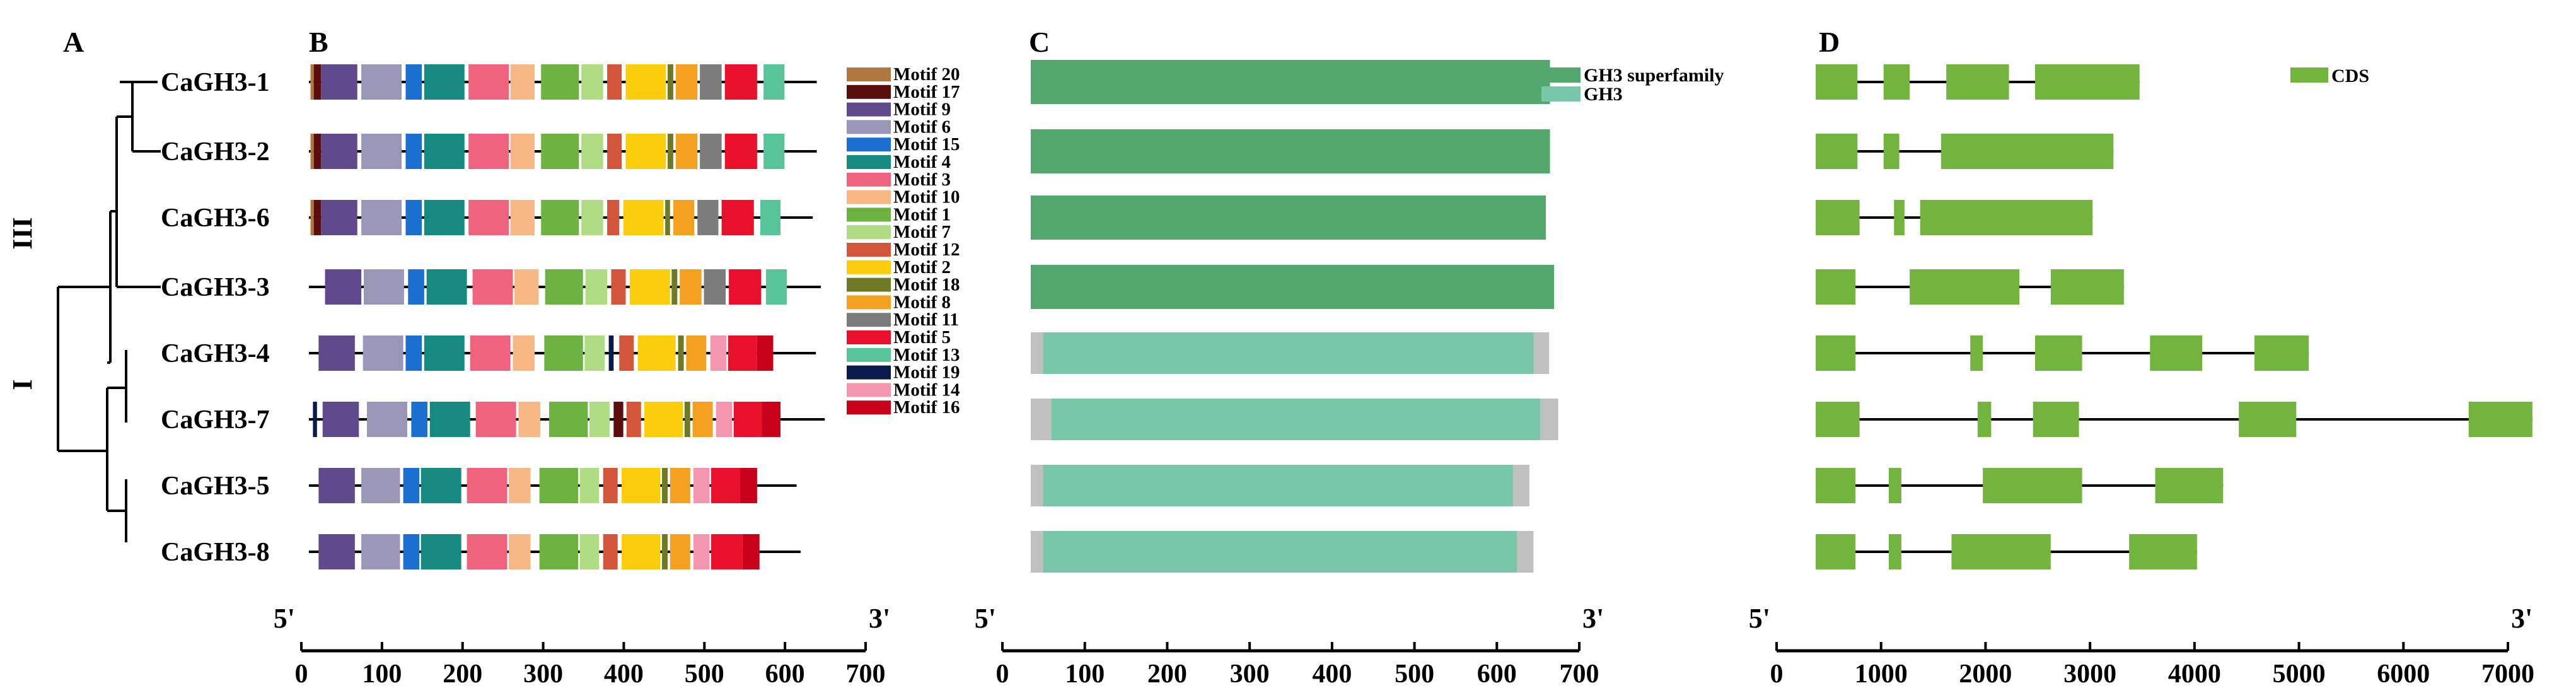 The image size is (2576, 688). I want to click on axis-tick-label: 500, so click(704, 674).